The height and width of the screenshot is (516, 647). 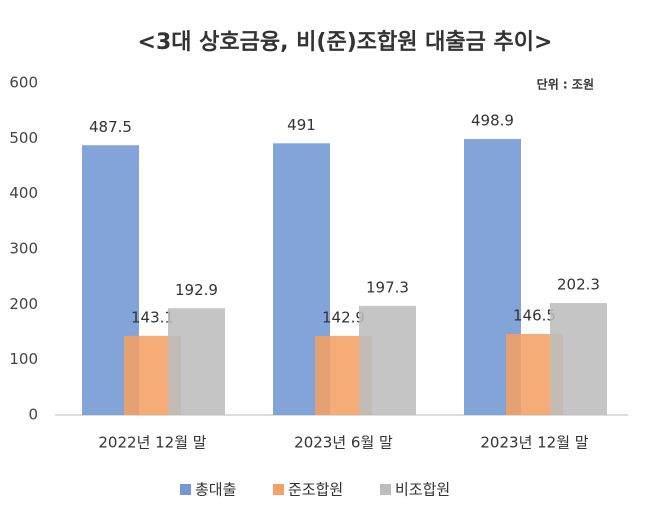 I want to click on legend-label: 준조합원, so click(x=315, y=490).